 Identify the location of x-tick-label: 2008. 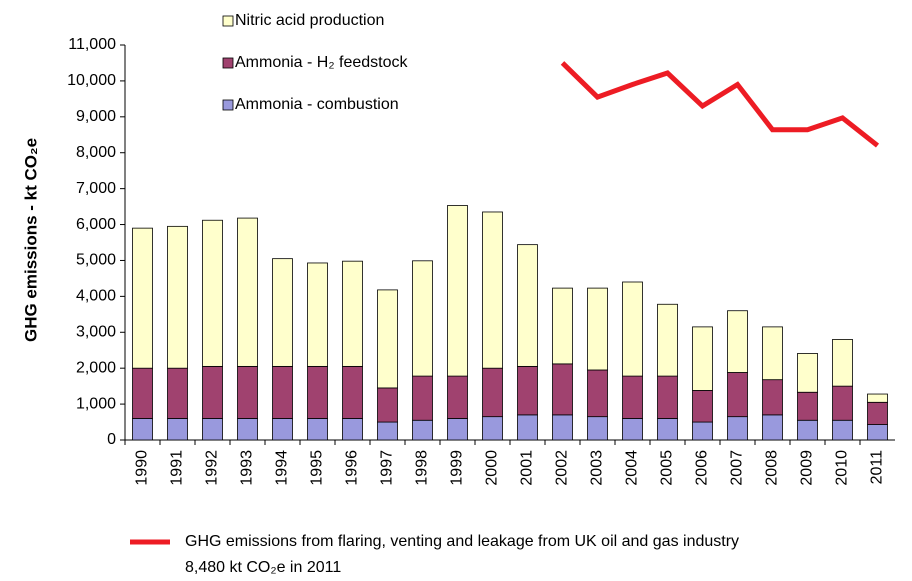
(772, 468).